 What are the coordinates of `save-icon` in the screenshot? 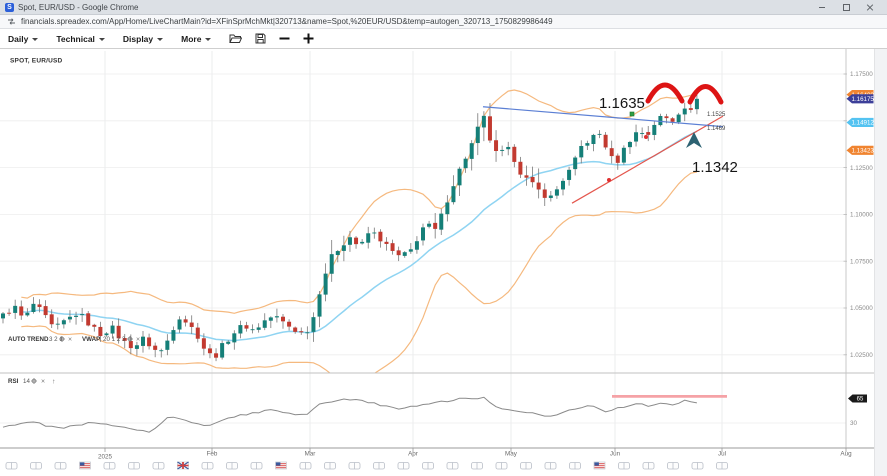 It's located at (260, 38).